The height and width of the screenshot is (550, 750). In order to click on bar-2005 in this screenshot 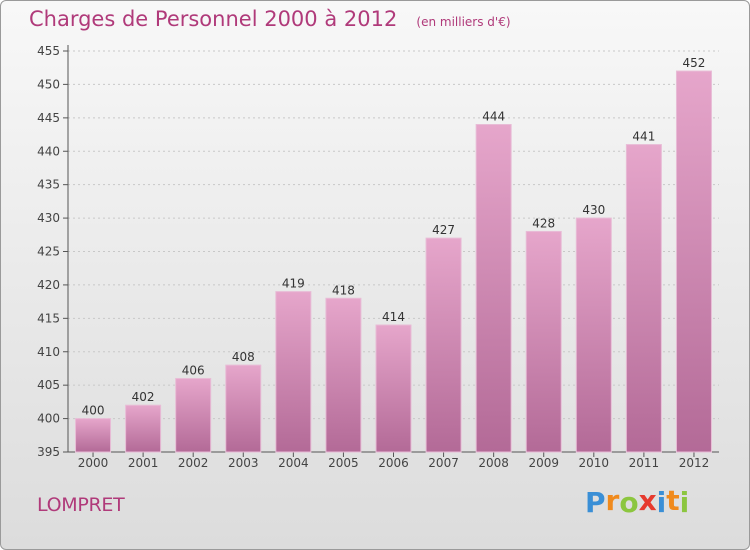, I will do `click(343, 375)`.